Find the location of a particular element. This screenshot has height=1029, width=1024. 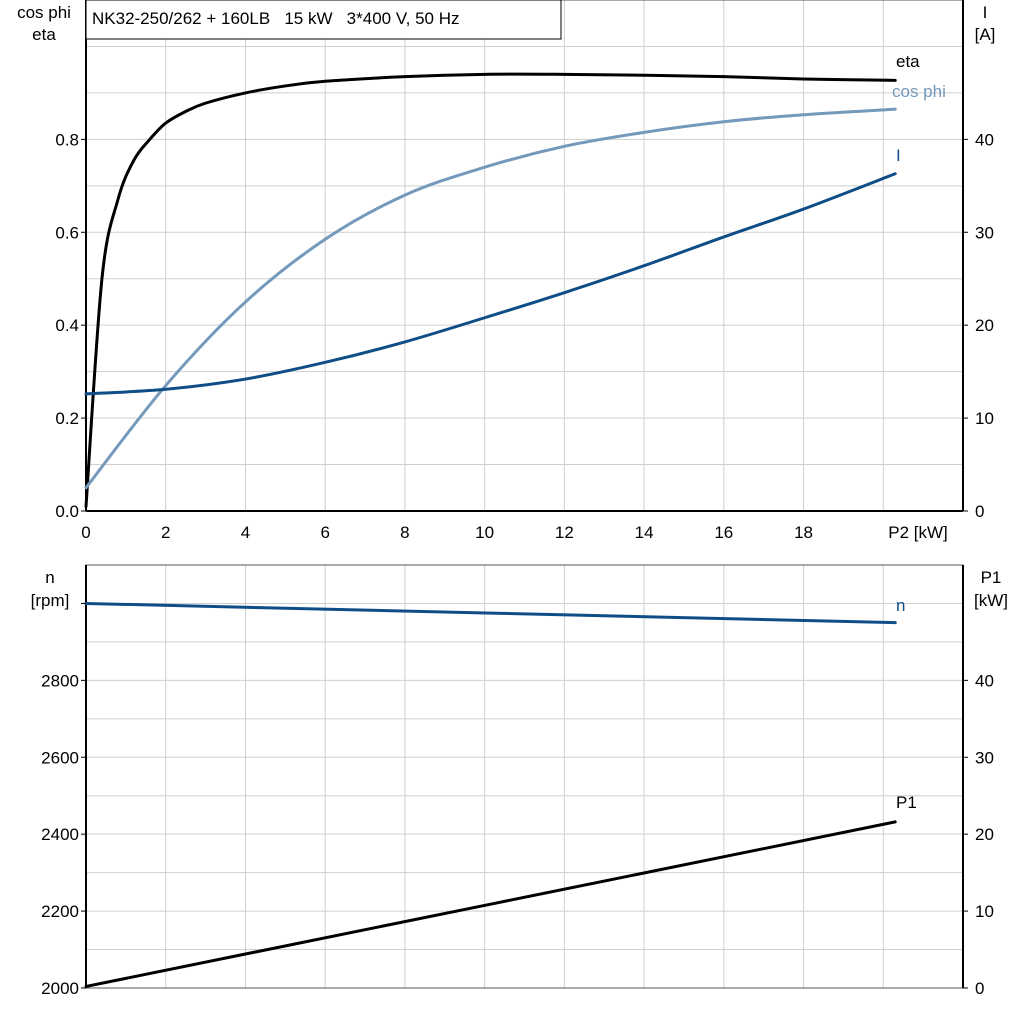

series-line-n is located at coordinates (490, 613).